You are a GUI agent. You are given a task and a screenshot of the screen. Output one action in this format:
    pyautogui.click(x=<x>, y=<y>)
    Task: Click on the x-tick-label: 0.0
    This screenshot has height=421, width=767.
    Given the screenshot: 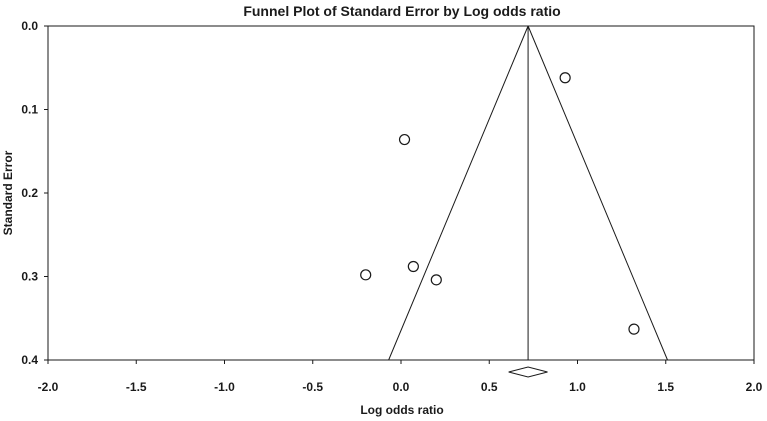 What is the action you would take?
    pyautogui.click(x=401, y=387)
    